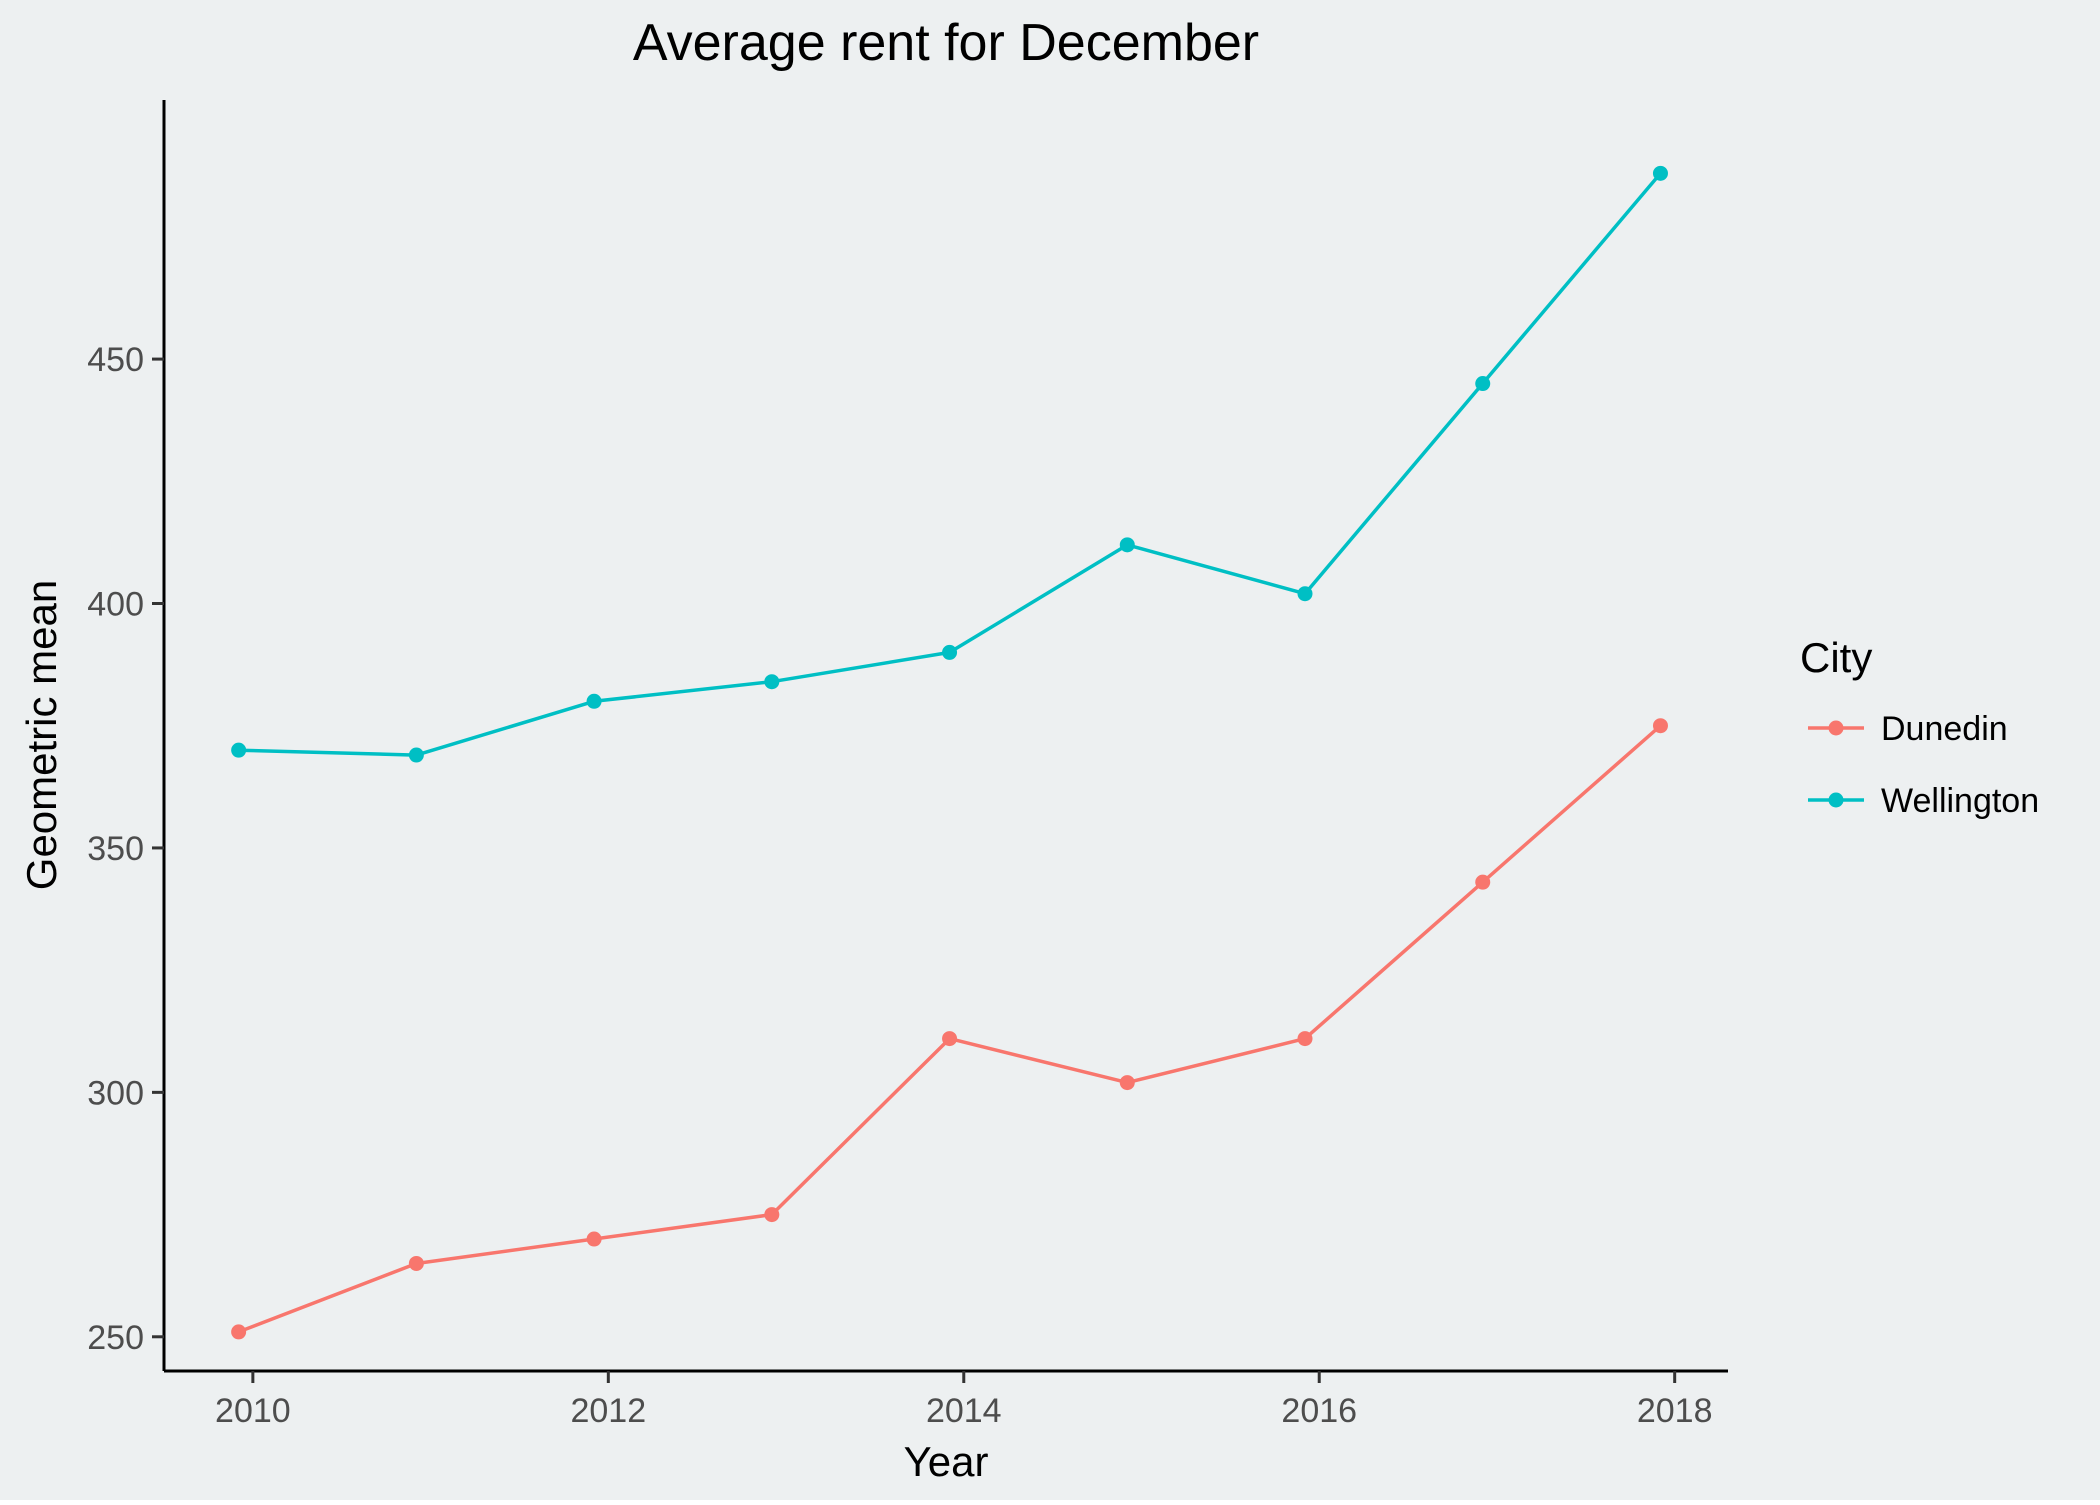  I want to click on y-tick-label: 300, so click(115, 1093).